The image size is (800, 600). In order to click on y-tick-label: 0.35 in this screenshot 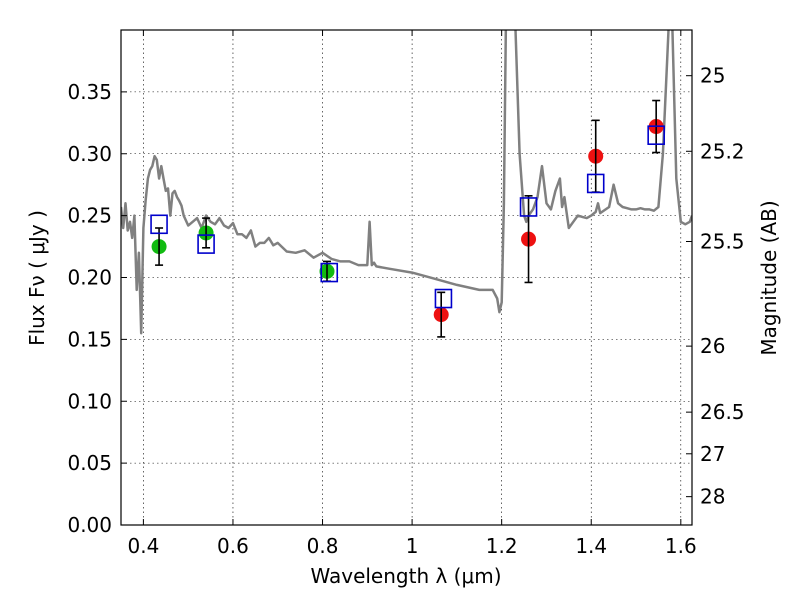, I will do `click(89, 92)`.